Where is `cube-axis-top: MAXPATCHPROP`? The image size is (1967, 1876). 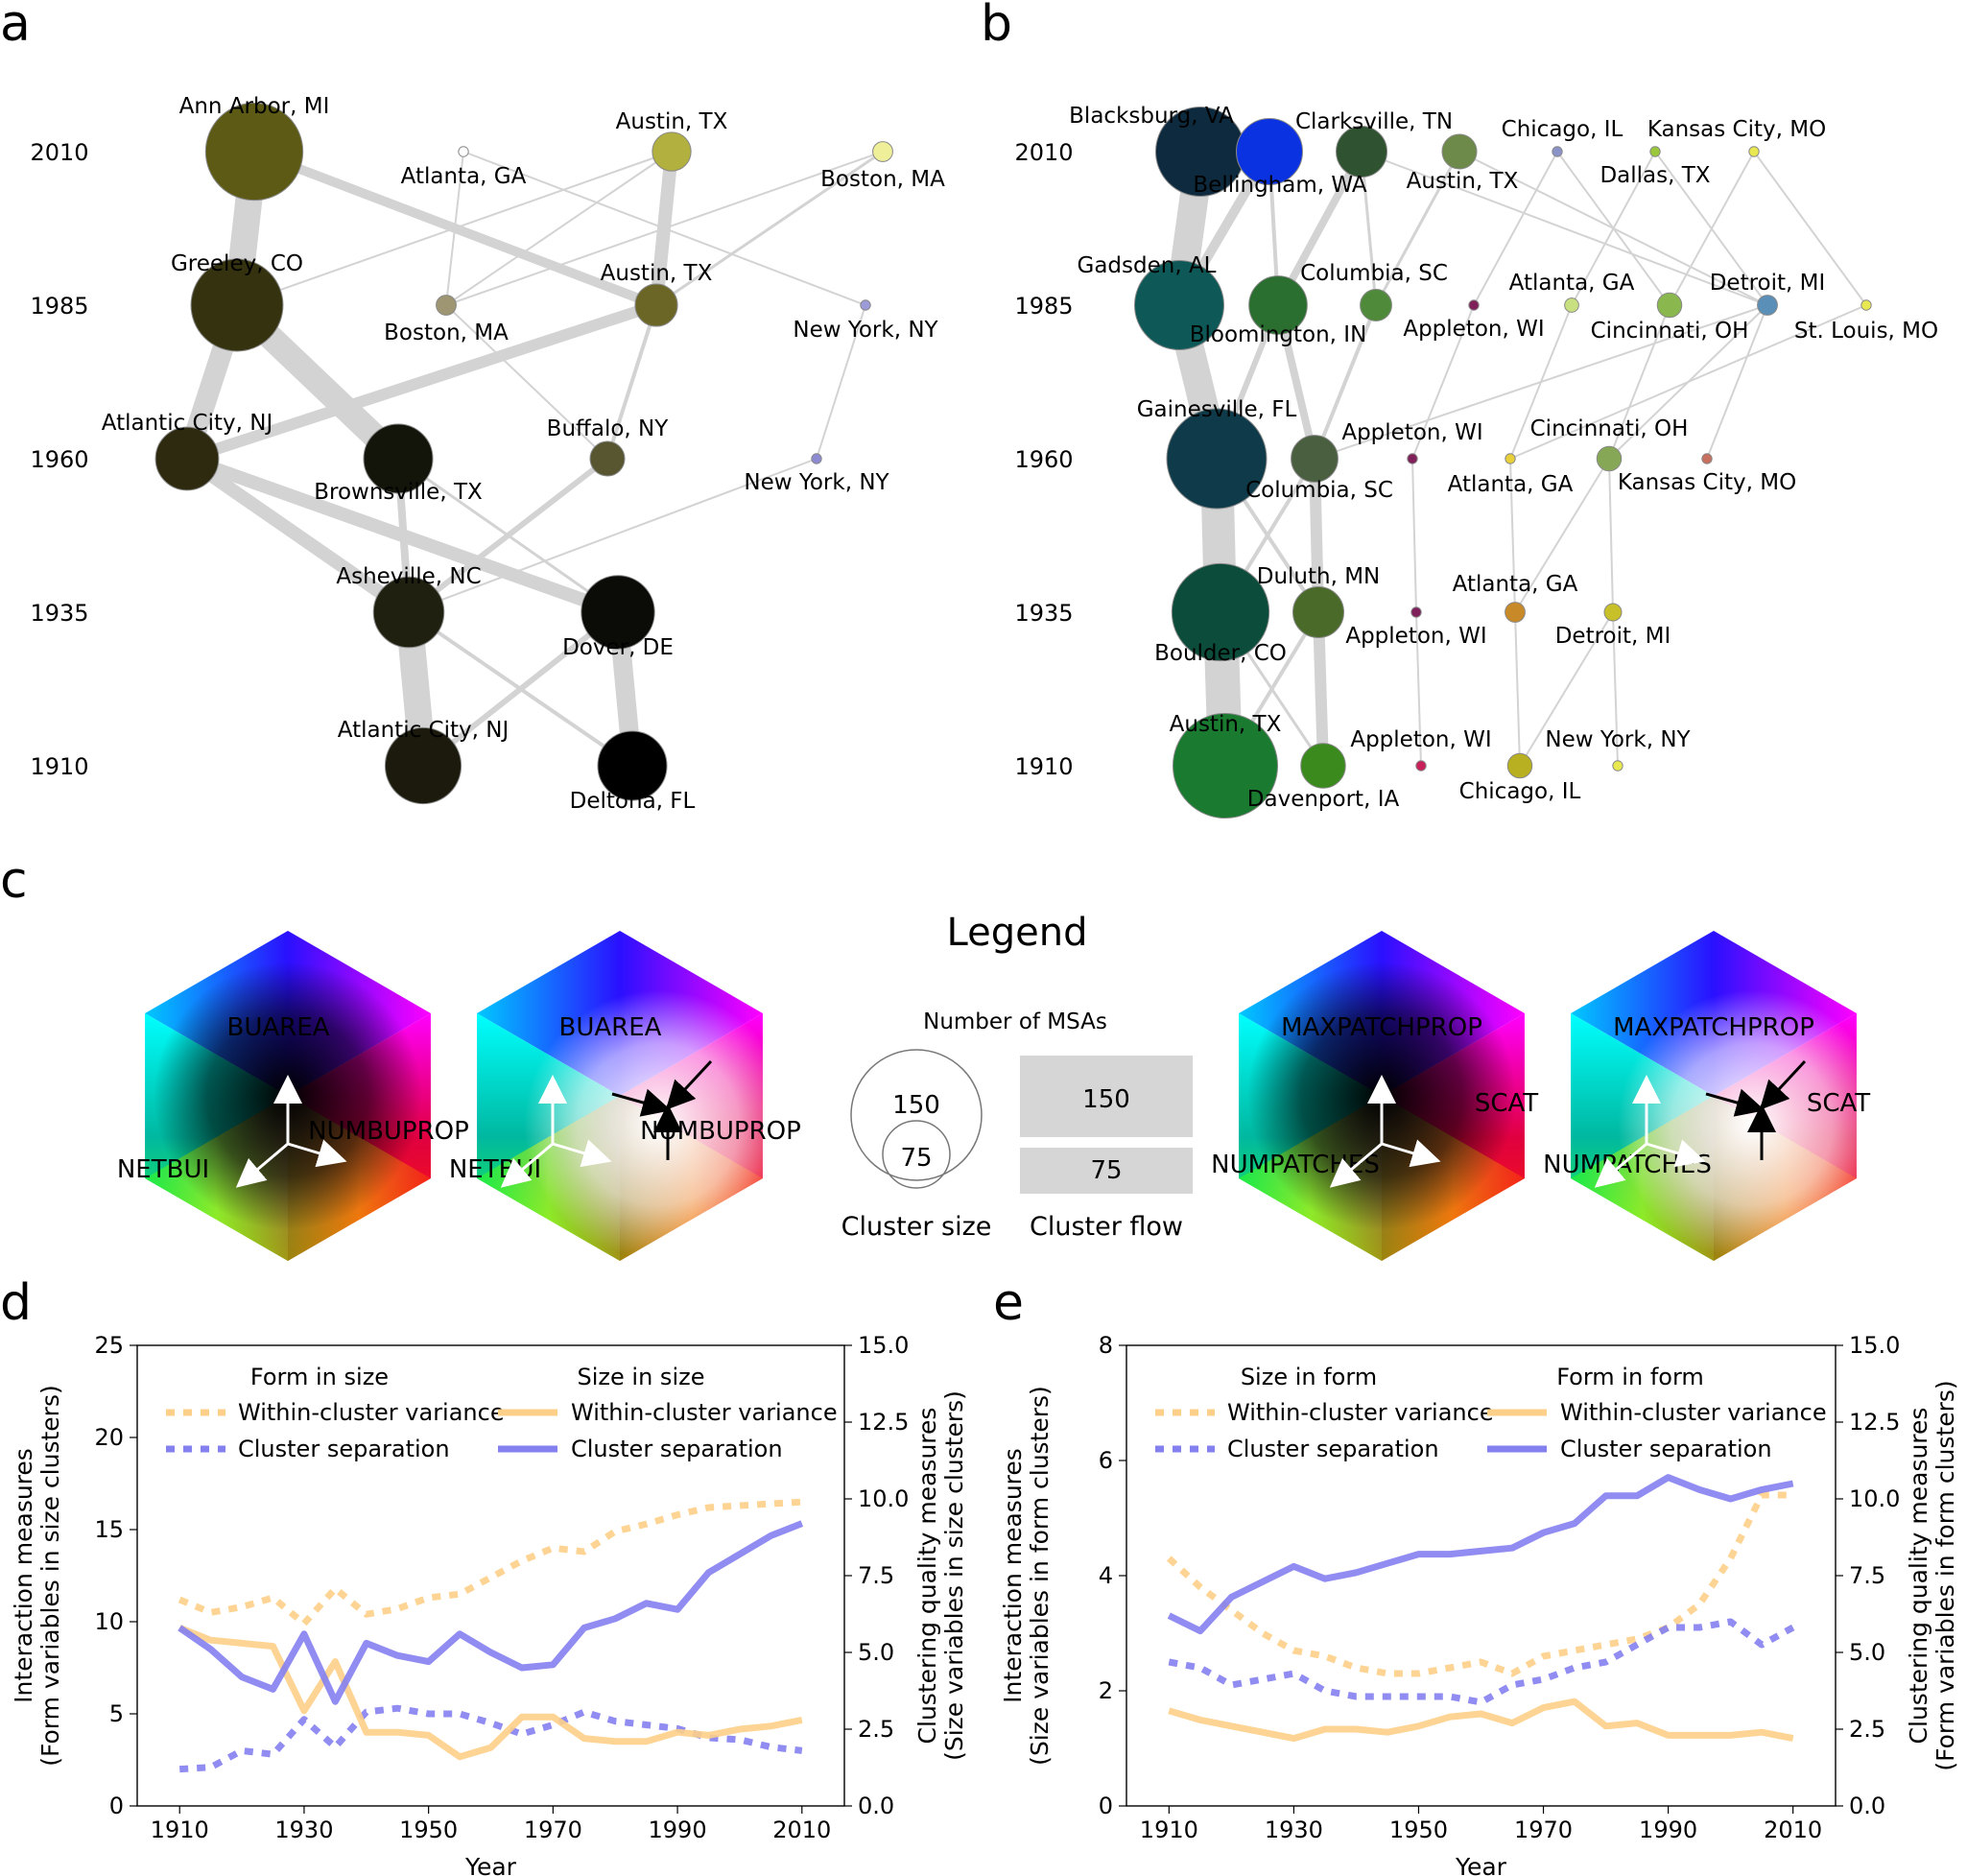
cube-axis-top: MAXPATCHPROP is located at coordinates (1713, 1027).